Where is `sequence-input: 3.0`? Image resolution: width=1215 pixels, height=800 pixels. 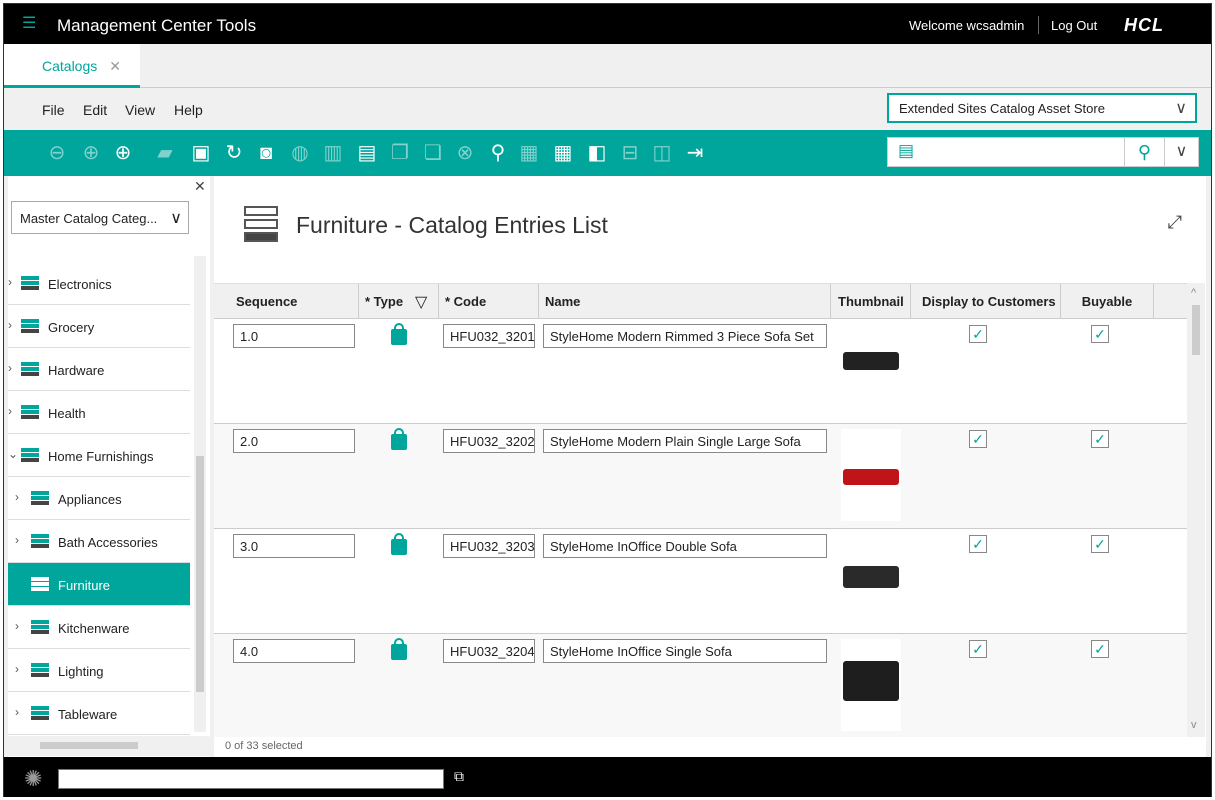 sequence-input: 3.0 is located at coordinates (294, 546).